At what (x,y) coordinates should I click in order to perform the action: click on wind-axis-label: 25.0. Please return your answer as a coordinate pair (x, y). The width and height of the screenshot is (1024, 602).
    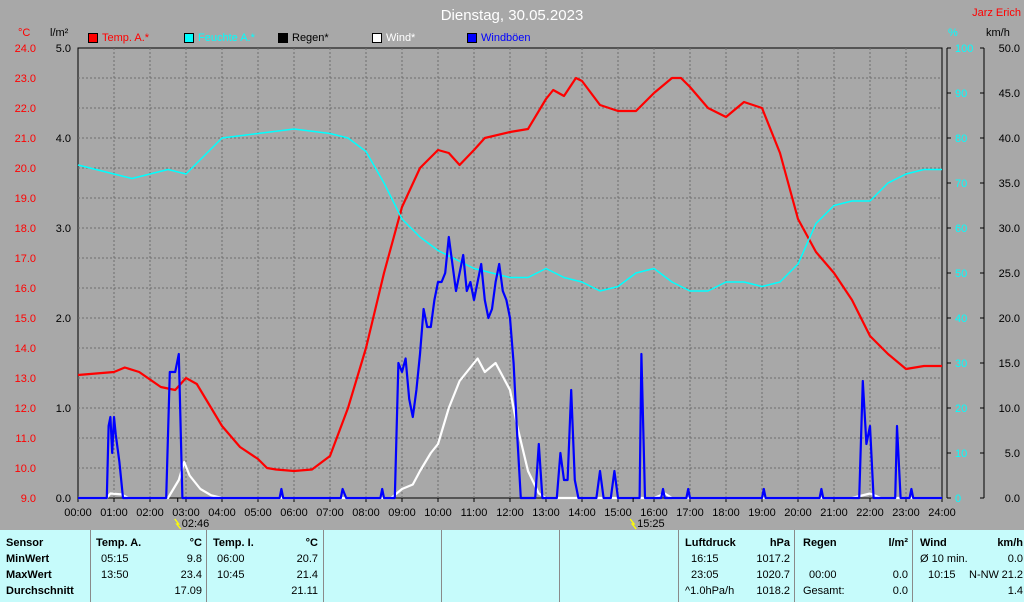
    Looking at the image, I should click on (1009, 274).